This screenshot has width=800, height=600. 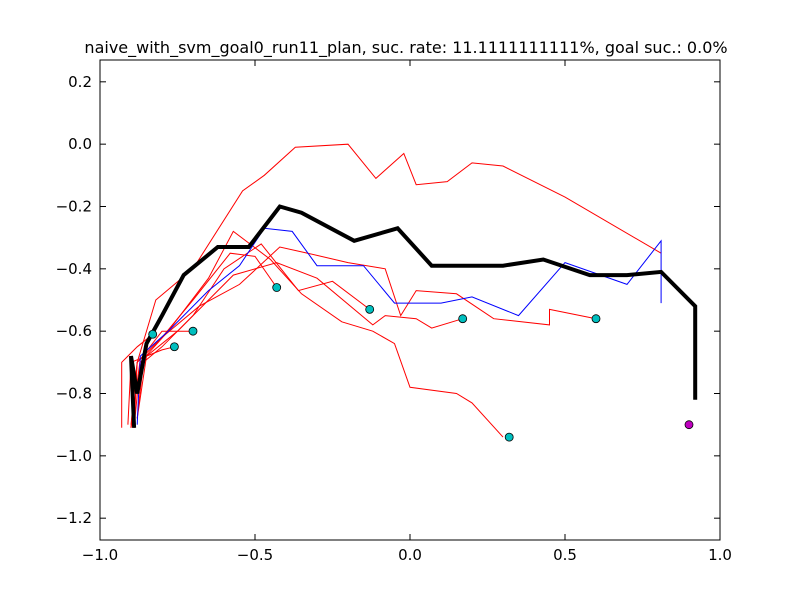 What do you see at coordinates (80, 144) in the screenshot?
I see `y-tick-label: 0.0` at bounding box center [80, 144].